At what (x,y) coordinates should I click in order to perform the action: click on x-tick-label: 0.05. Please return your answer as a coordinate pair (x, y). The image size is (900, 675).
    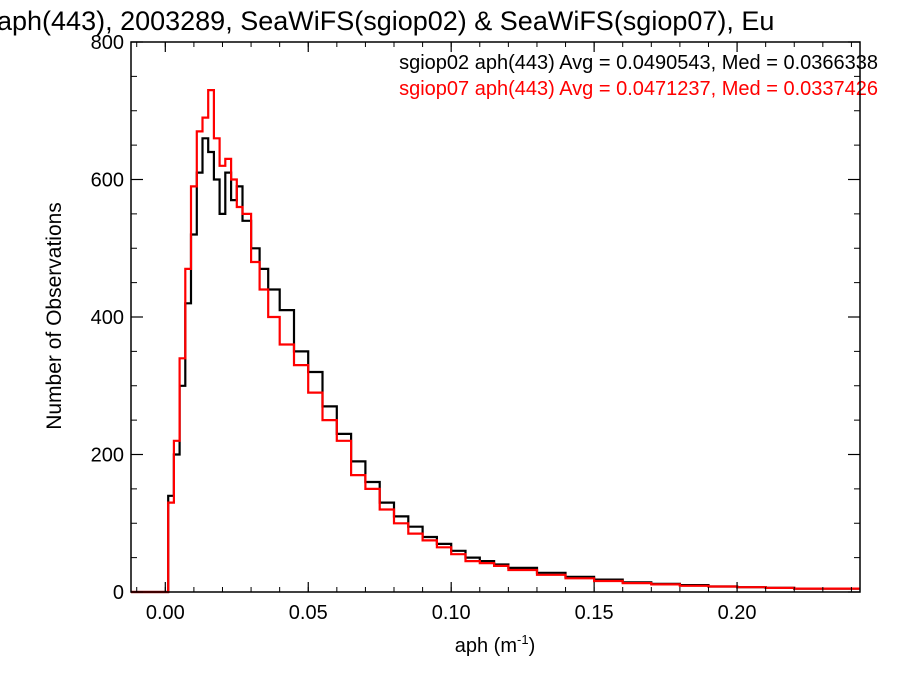
    Looking at the image, I should click on (308, 613).